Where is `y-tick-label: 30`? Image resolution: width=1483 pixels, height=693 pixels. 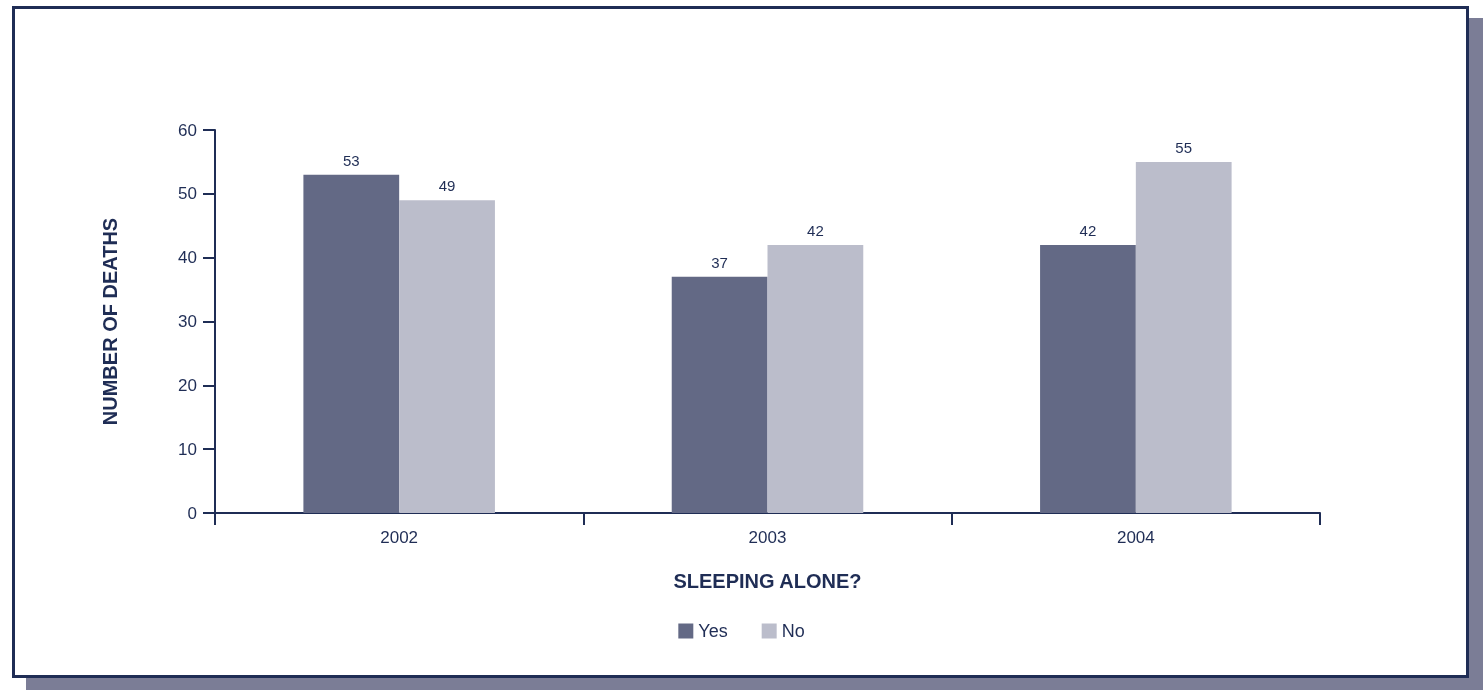 y-tick-label: 30 is located at coordinates (187, 321).